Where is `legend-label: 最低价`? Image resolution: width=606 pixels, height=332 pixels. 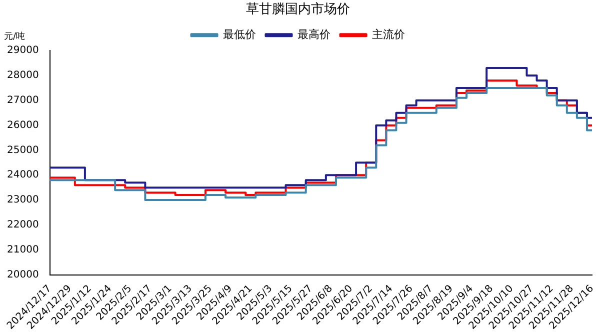
legend-label: 最低价 is located at coordinates (239, 34).